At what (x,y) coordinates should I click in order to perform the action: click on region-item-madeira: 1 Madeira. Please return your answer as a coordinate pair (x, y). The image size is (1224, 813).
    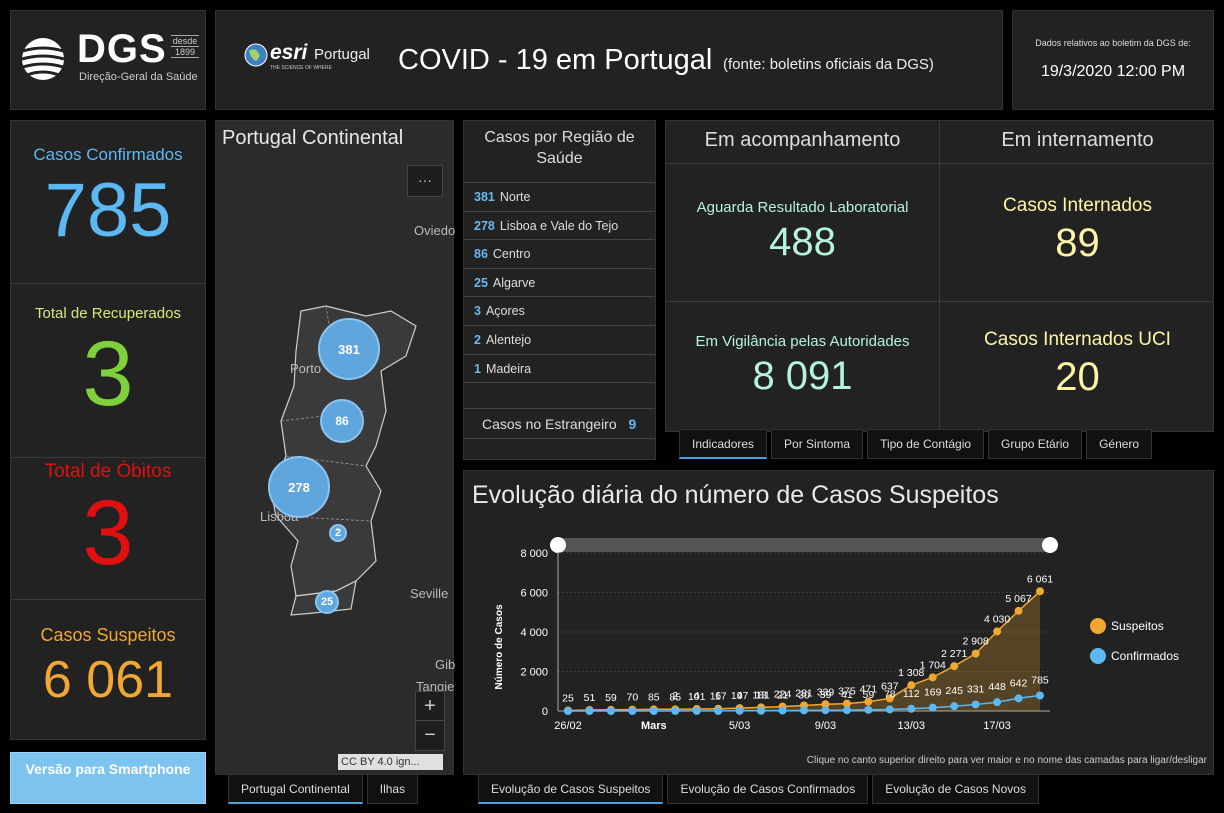
    Looking at the image, I should click on (559, 369).